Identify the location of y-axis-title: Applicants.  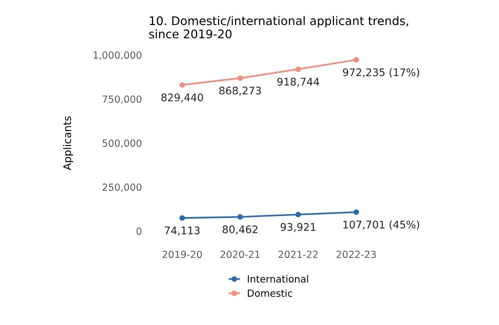
(68, 143).